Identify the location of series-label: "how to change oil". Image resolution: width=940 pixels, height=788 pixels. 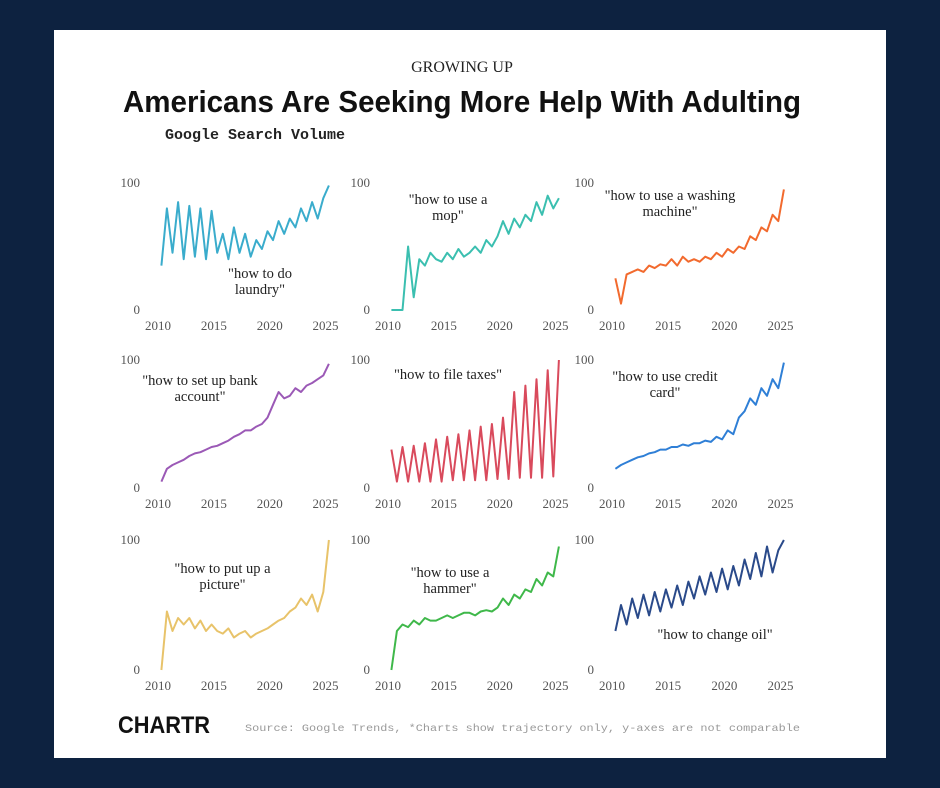
(715, 635).